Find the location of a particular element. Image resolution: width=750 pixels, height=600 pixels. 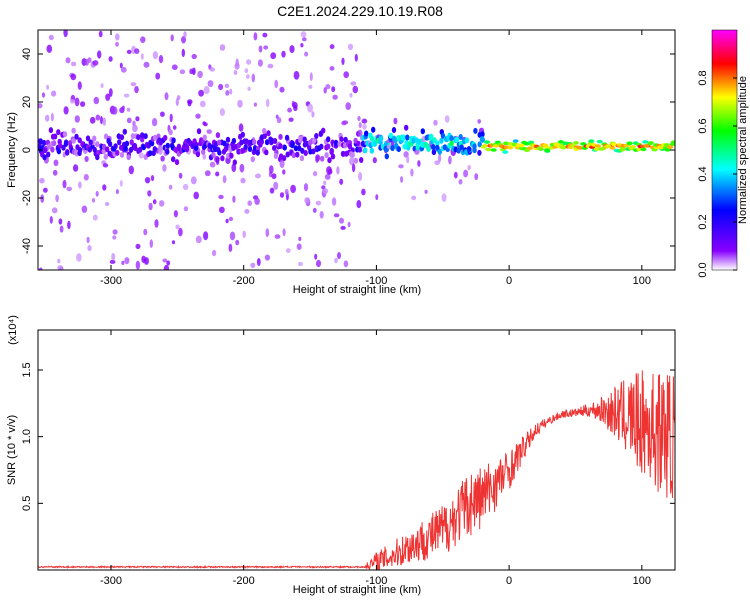

snr-y-label: SNR (10 * v/v) is located at coordinates (12, 450).